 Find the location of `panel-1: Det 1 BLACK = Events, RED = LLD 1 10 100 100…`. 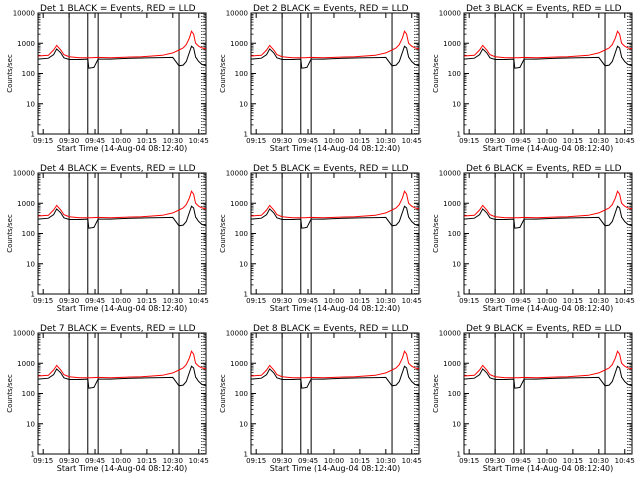

panel-1: Det 1 BLACK = Events, RED = LLD 1 10 100 100… is located at coordinates (107, 78).